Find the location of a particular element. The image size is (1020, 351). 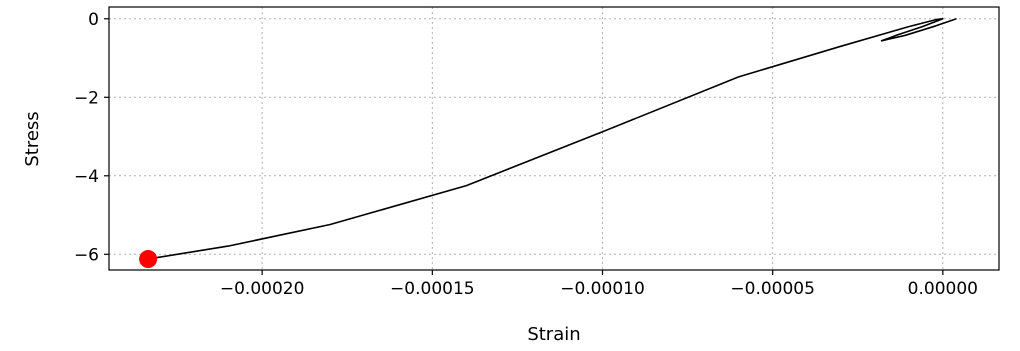

x-axis-label: Strain is located at coordinates (553, 334).